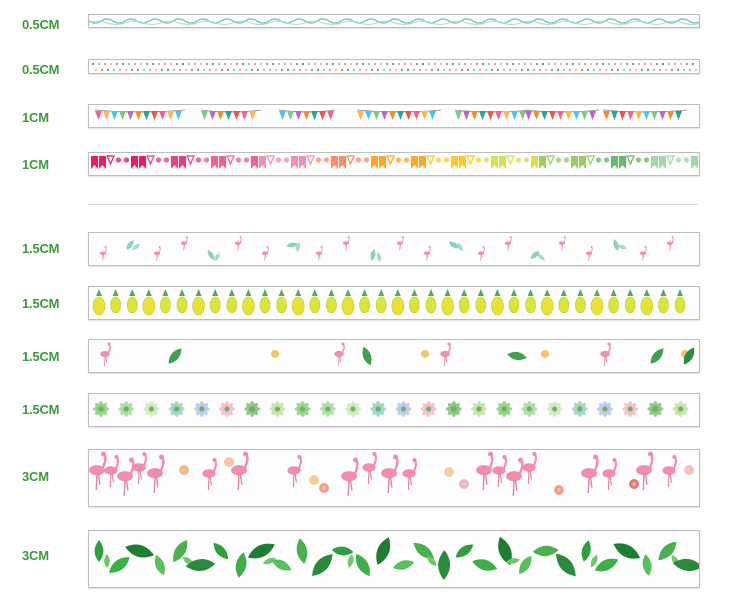 The height and width of the screenshot is (614, 730). Describe the element at coordinates (394, 21) in the screenshot. I see `tape-strip-green-wave` at that location.